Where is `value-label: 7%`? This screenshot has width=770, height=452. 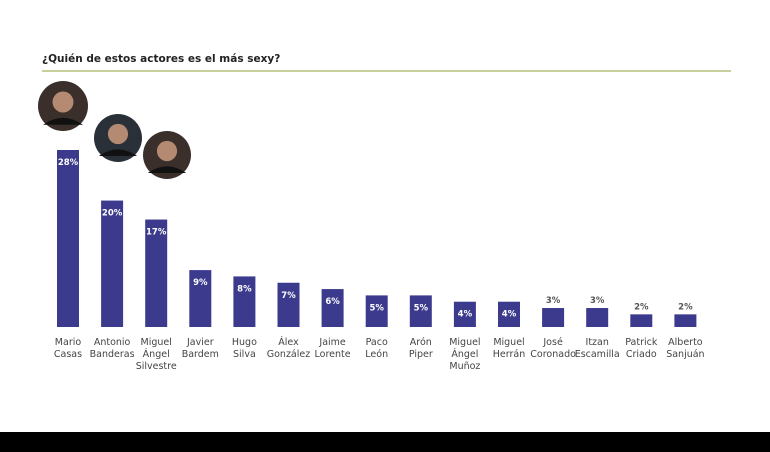 value-label: 7% is located at coordinates (288, 296).